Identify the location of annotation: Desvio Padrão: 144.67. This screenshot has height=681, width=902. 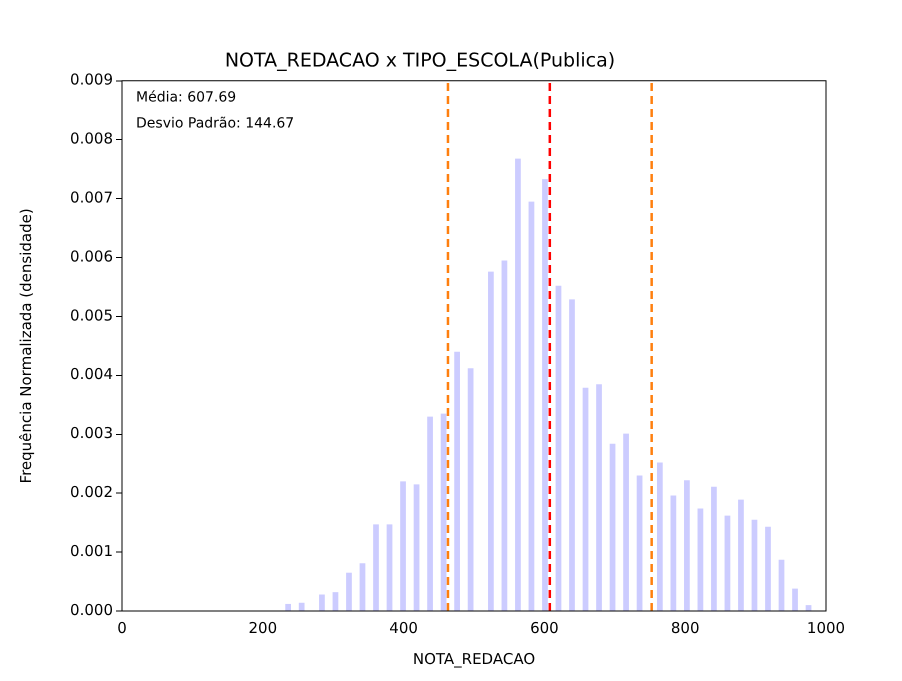
(215, 123).